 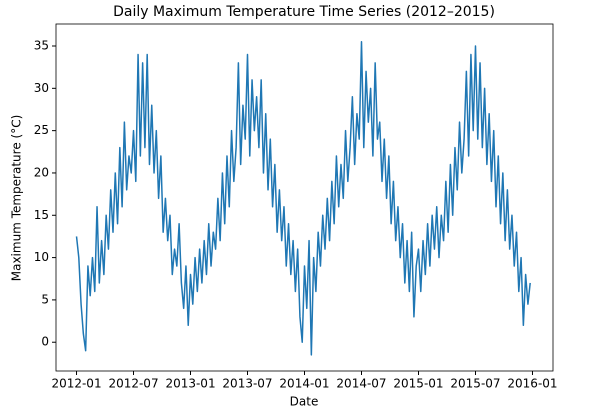 What do you see at coordinates (532, 384) in the screenshot?
I see `x-tick-label: 2016-01` at bounding box center [532, 384].